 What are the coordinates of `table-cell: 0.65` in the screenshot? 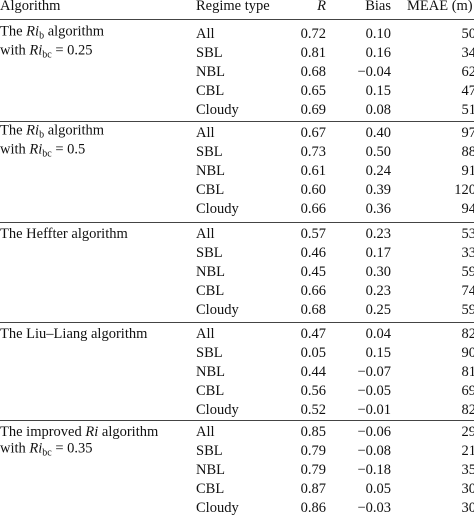 It's located at (313, 91).